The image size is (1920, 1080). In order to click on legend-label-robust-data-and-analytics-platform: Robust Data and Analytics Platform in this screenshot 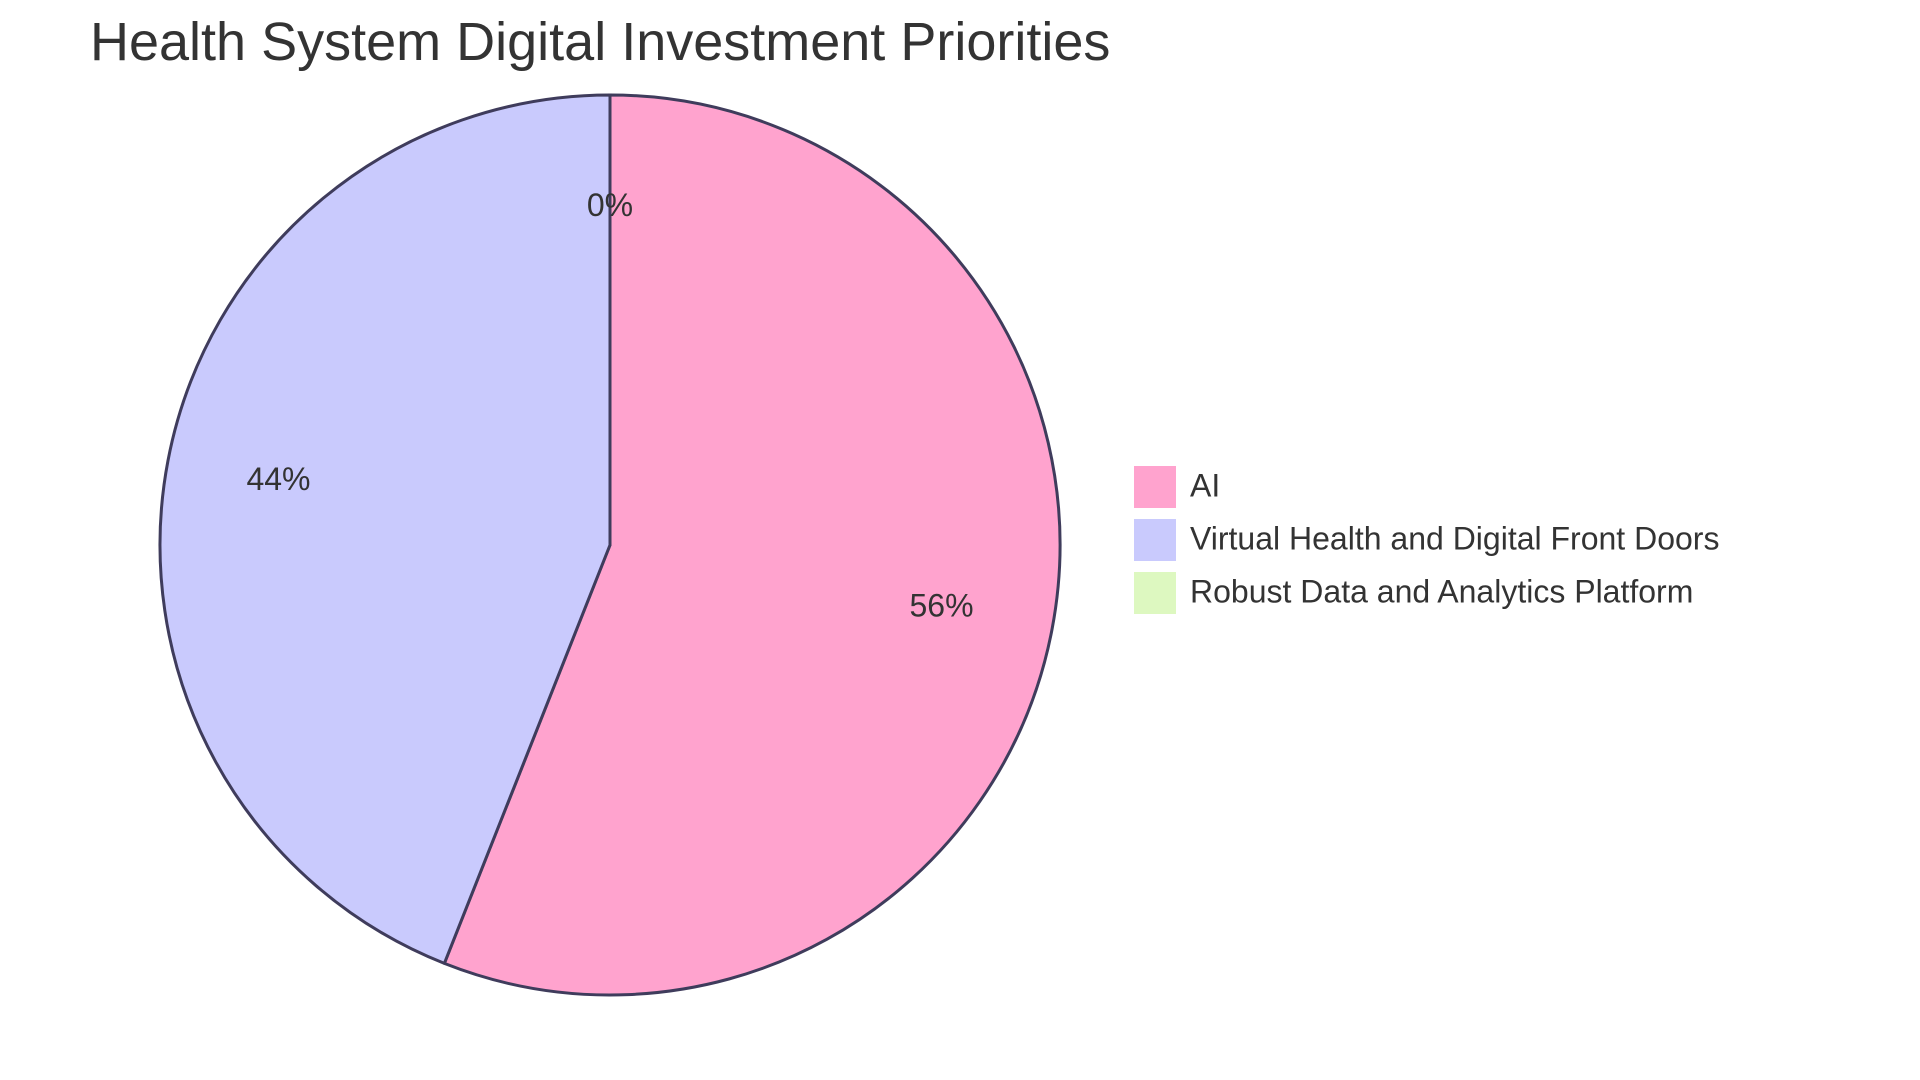, I will do `click(1441, 591)`.